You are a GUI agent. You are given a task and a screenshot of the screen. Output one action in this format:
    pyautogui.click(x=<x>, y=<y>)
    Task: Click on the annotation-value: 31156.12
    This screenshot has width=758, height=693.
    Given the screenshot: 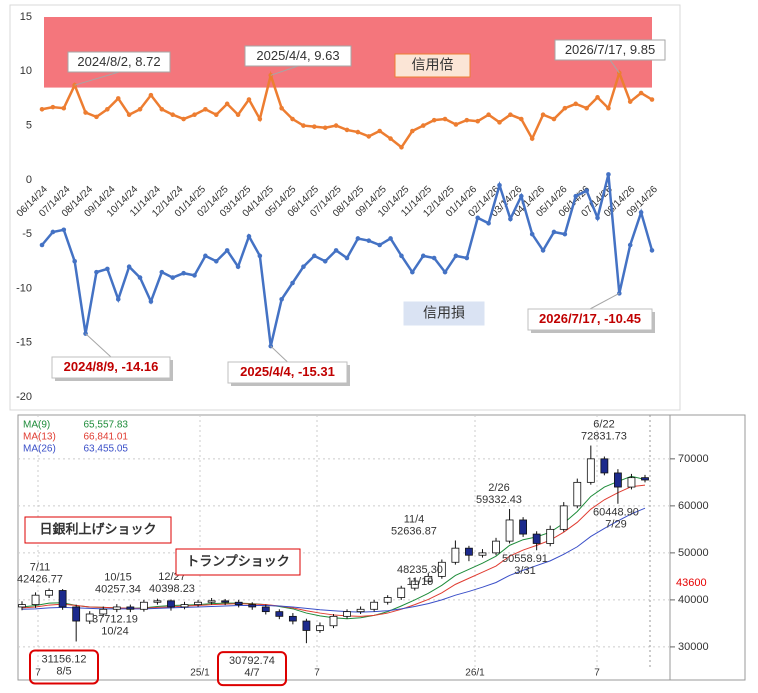 What is the action you would take?
    pyautogui.click(x=63, y=659)
    